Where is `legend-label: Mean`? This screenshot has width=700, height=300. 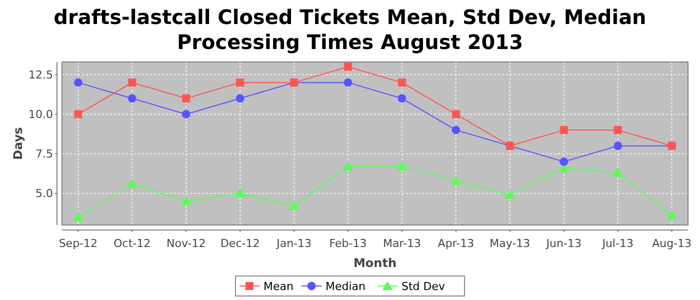 legend-label: Mean is located at coordinates (279, 286).